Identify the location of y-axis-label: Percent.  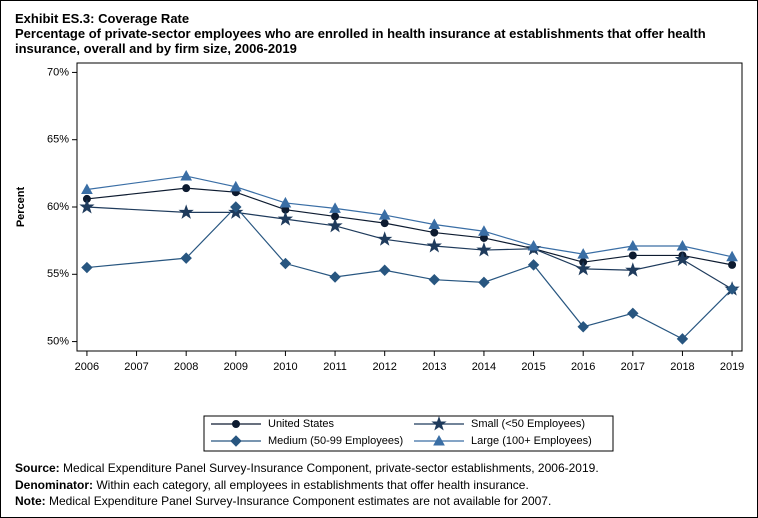
(21, 206).